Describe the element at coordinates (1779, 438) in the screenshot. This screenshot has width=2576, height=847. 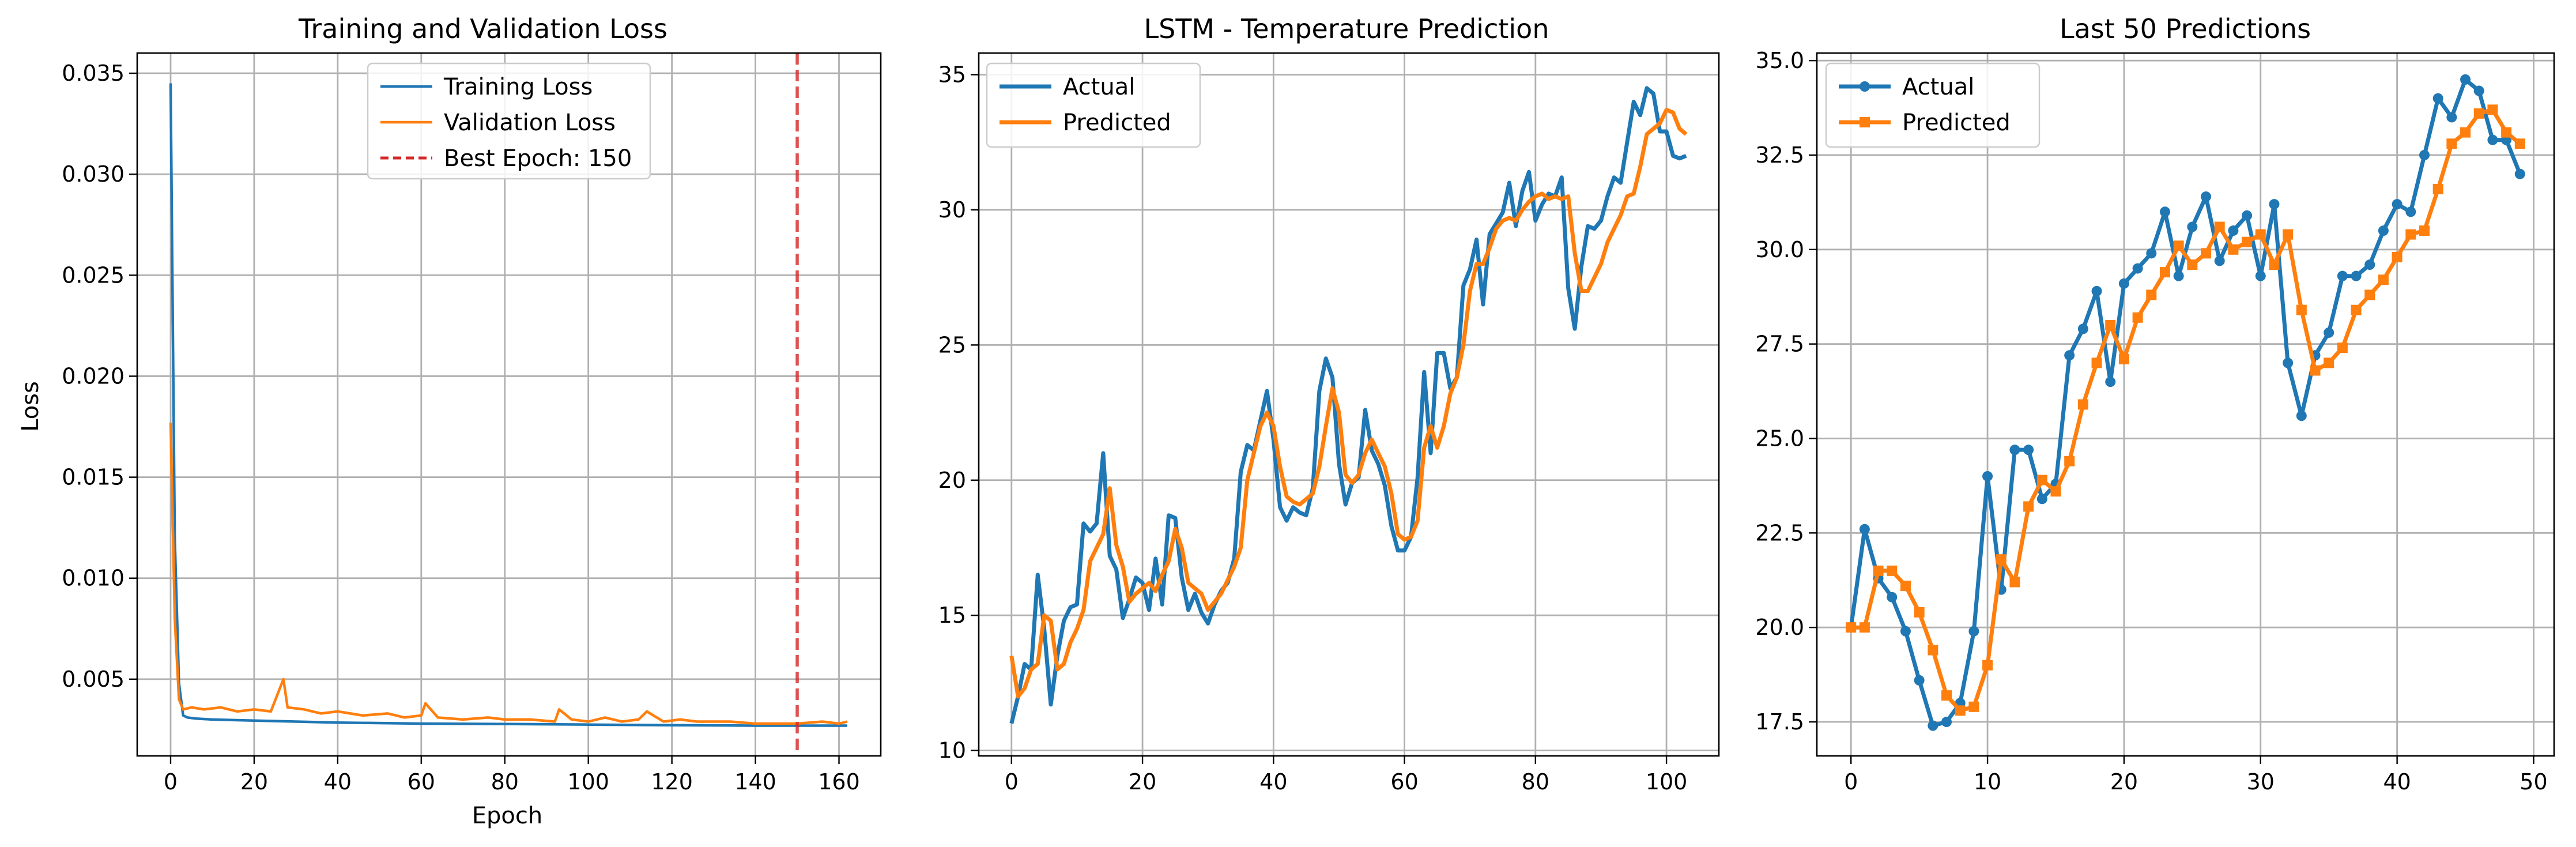
I see `y-tick-label: 25.0` at that location.